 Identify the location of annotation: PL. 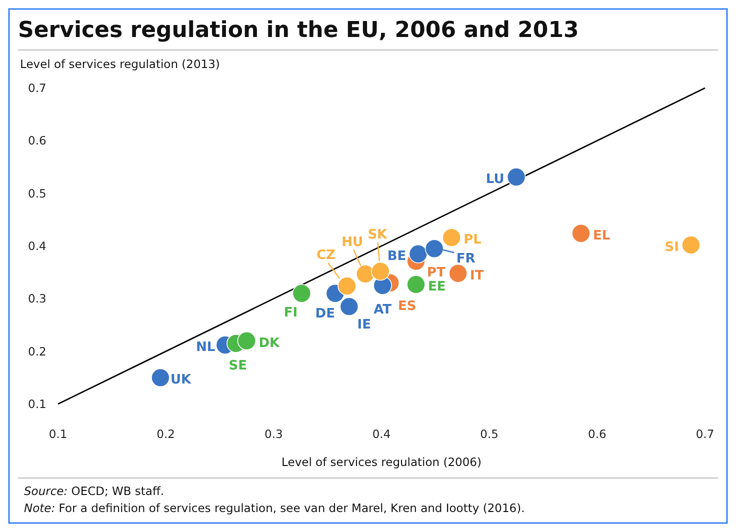
(473, 240).